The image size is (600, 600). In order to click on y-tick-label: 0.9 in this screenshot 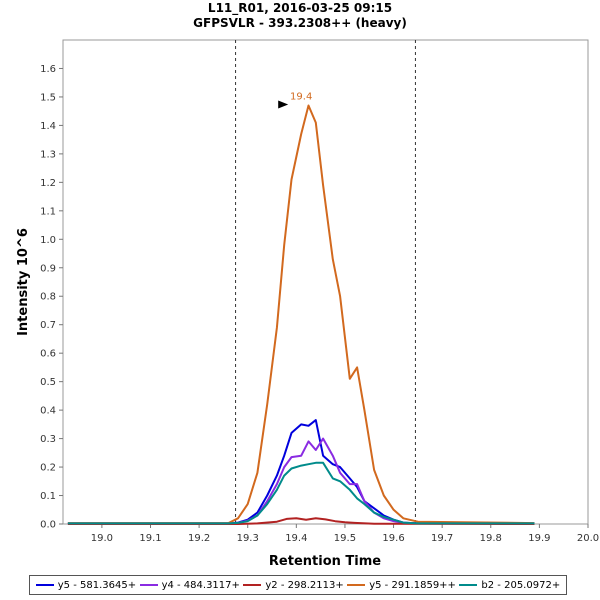, I will do `click(48, 268)`.